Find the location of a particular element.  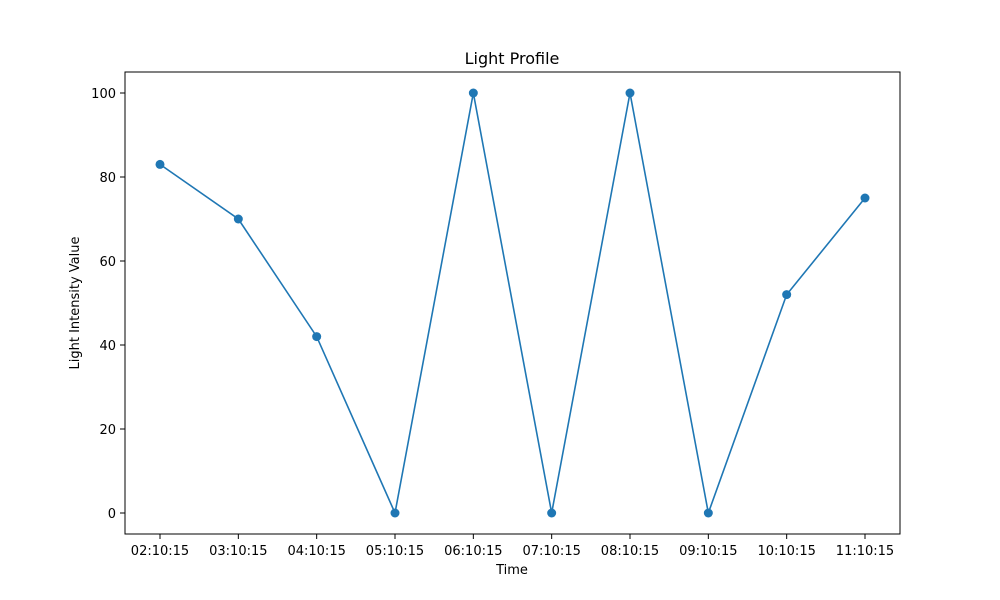

x-tick-label: 06:10:15 is located at coordinates (473, 551).